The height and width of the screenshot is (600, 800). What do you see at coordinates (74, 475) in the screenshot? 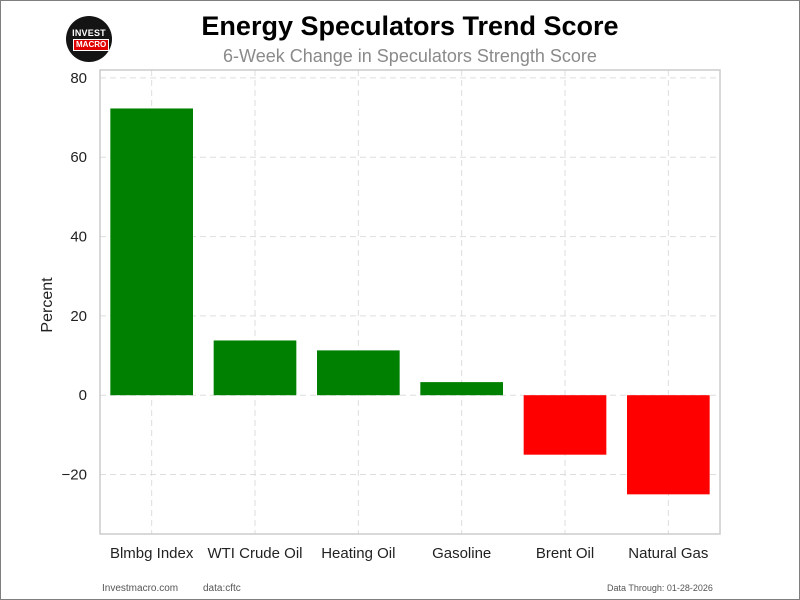
I see `y-tick-label: −20` at bounding box center [74, 475].